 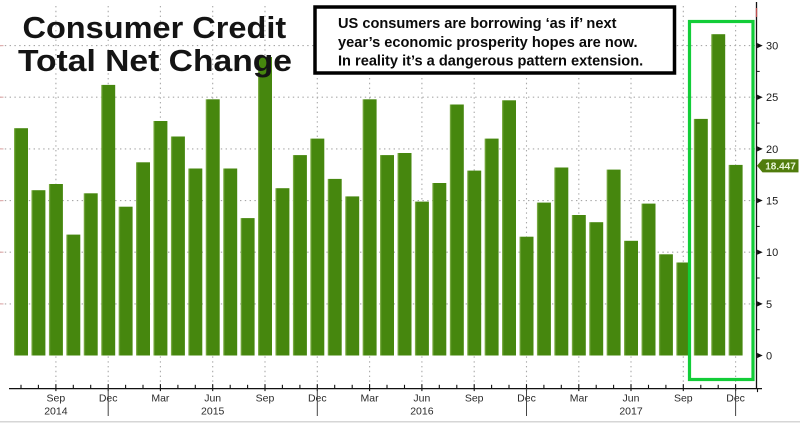 What do you see at coordinates (422, 412) in the screenshot?
I see `svg-text: 2016` at bounding box center [422, 412].